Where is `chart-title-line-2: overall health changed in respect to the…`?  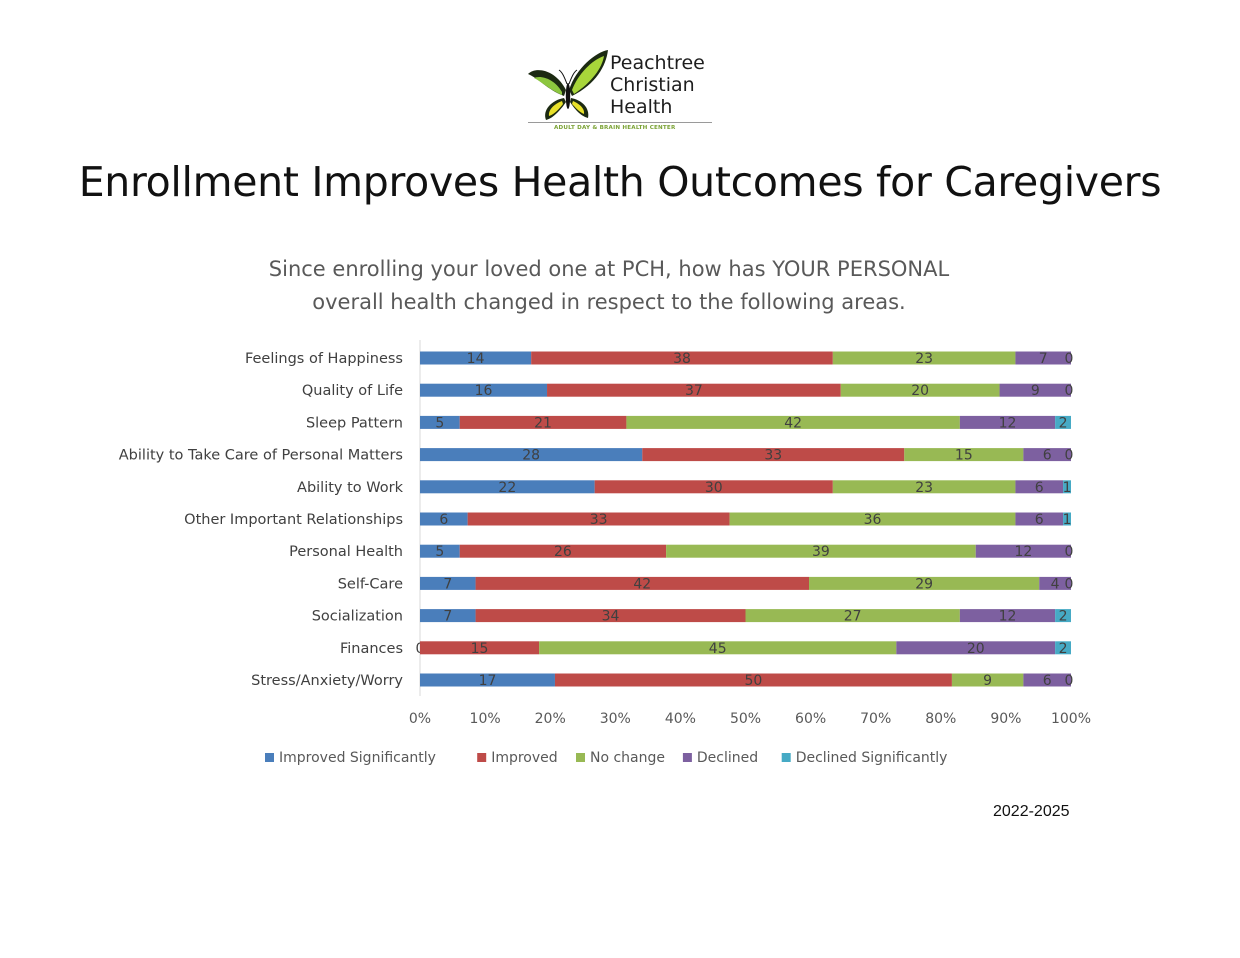 chart-title-line-2: overall health changed in respect to the… is located at coordinates (608, 302).